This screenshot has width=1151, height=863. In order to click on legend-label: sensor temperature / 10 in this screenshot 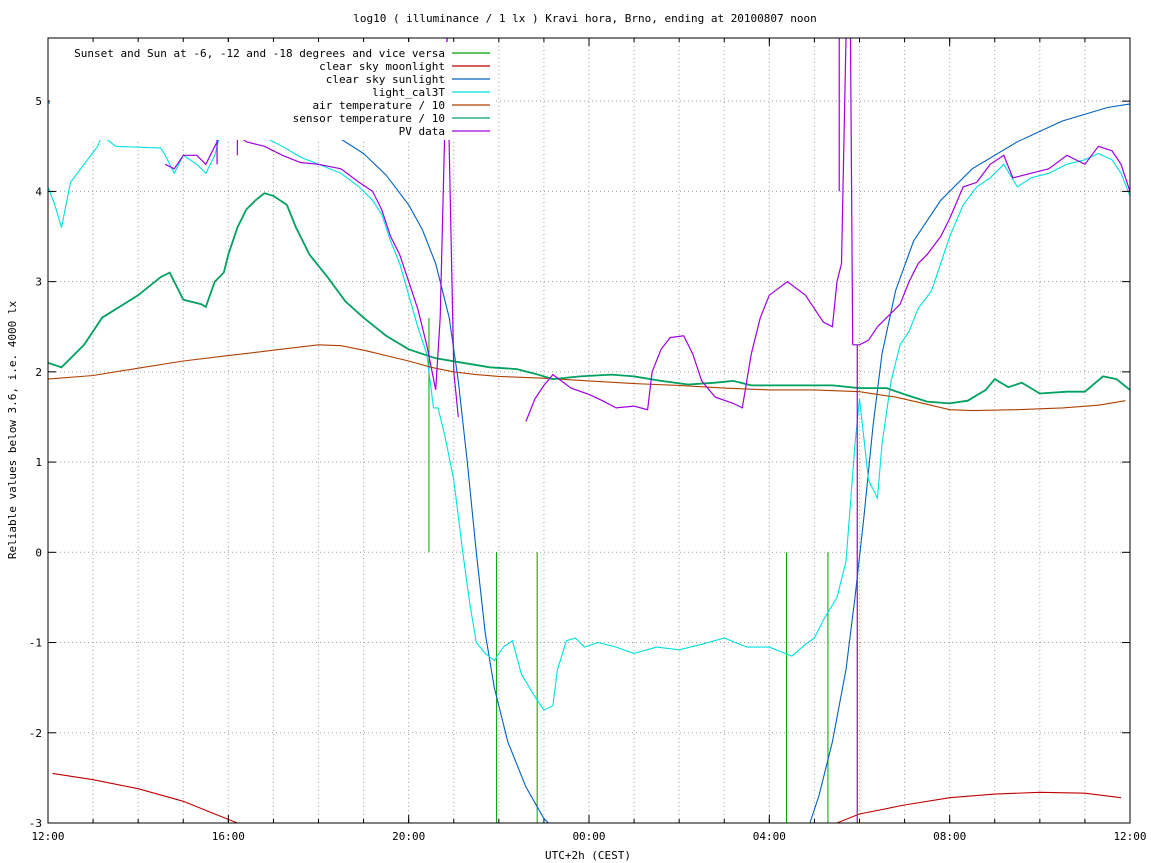, I will do `click(369, 118)`.